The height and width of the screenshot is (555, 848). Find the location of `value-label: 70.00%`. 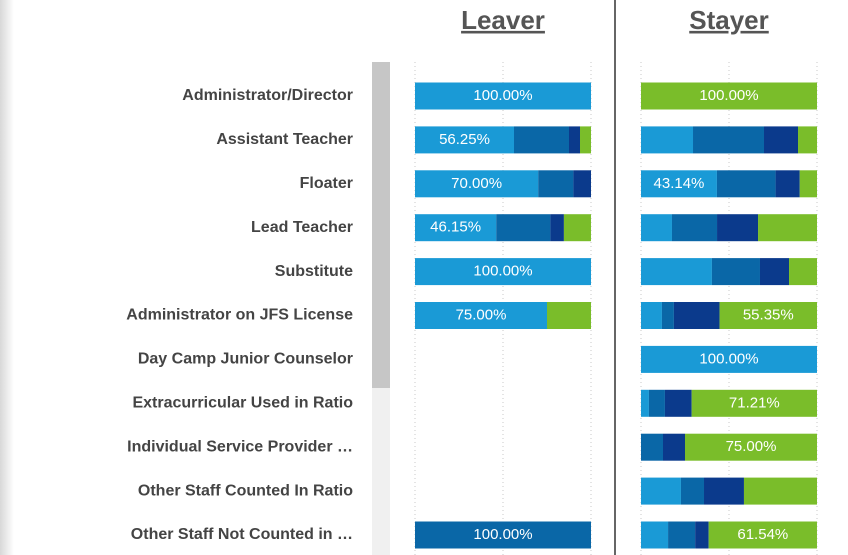

value-label: 70.00% is located at coordinates (476, 183).